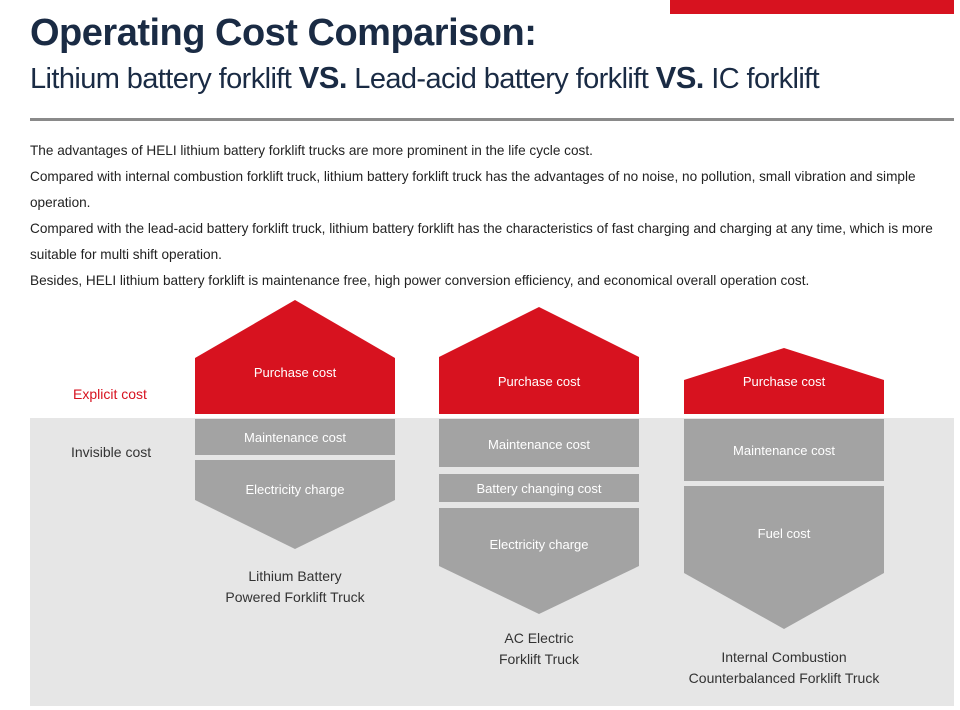 The width and height of the screenshot is (960, 710). I want to click on caption-ic-line-1: Internal Combustion, so click(784, 657).